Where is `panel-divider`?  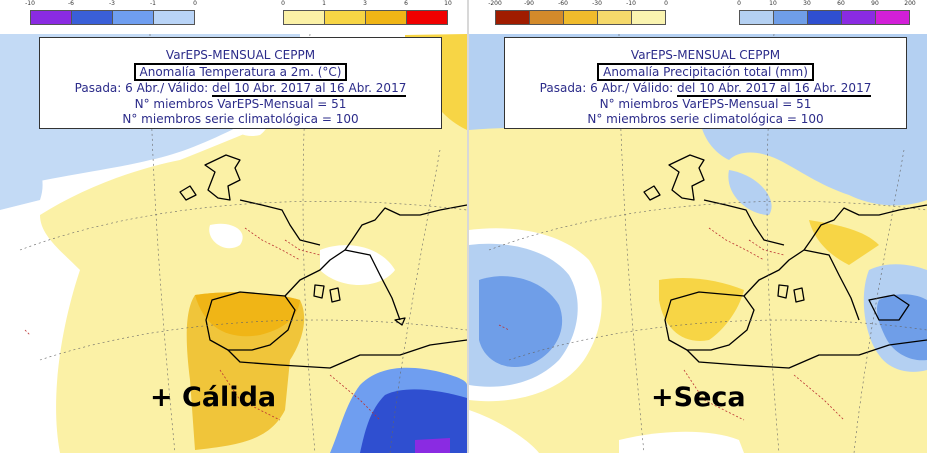
panel-divider is located at coordinates (468, 226).